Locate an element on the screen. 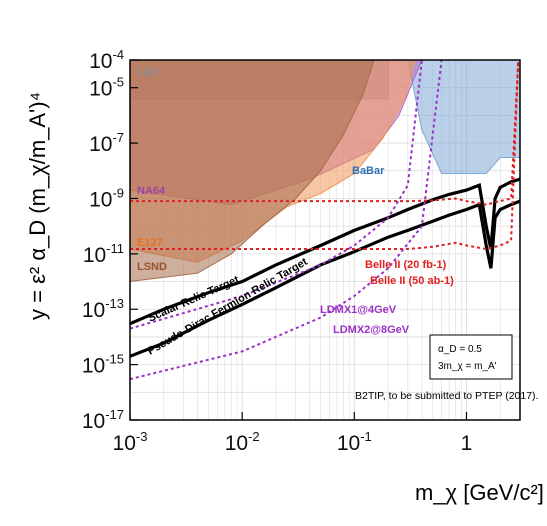 The height and width of the screenshot is (526, 547). label-lep: LEP is located at coordinates (147, 73).